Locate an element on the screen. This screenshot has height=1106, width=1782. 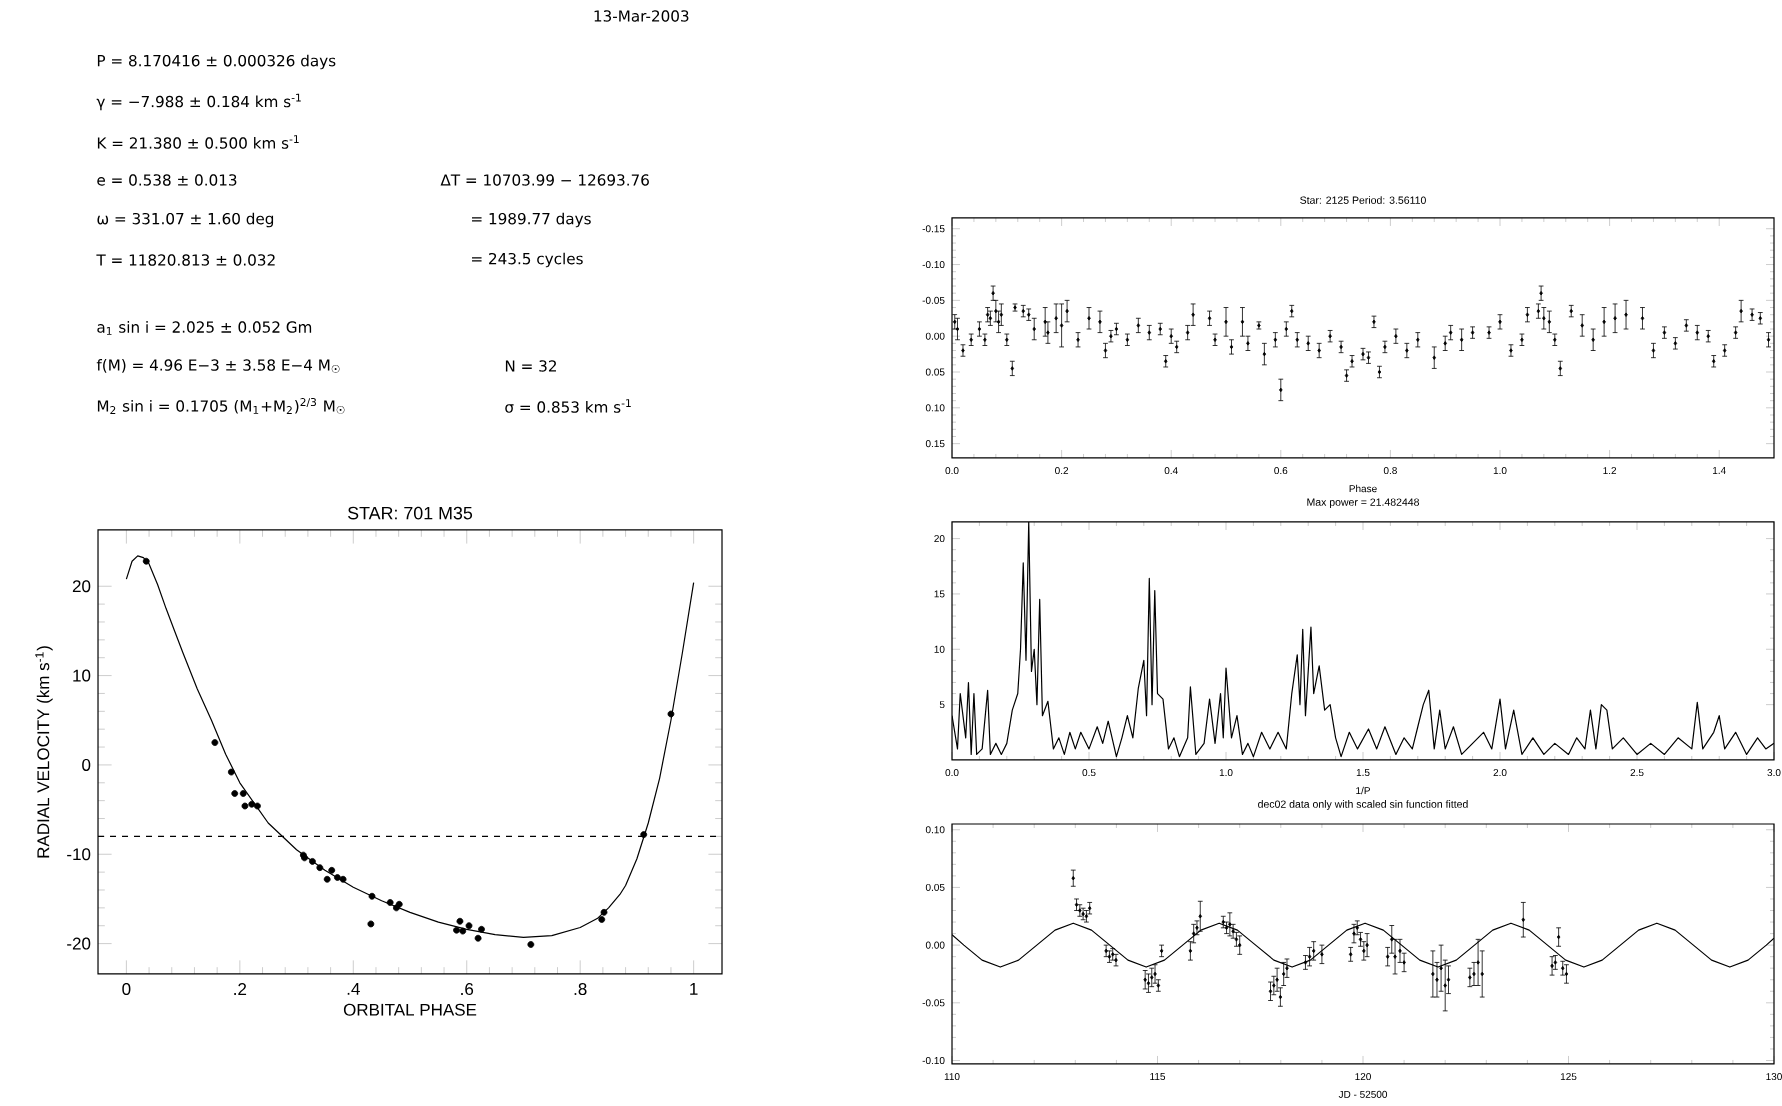
x-tick-label: 0 is located at coordinates (126, 989).